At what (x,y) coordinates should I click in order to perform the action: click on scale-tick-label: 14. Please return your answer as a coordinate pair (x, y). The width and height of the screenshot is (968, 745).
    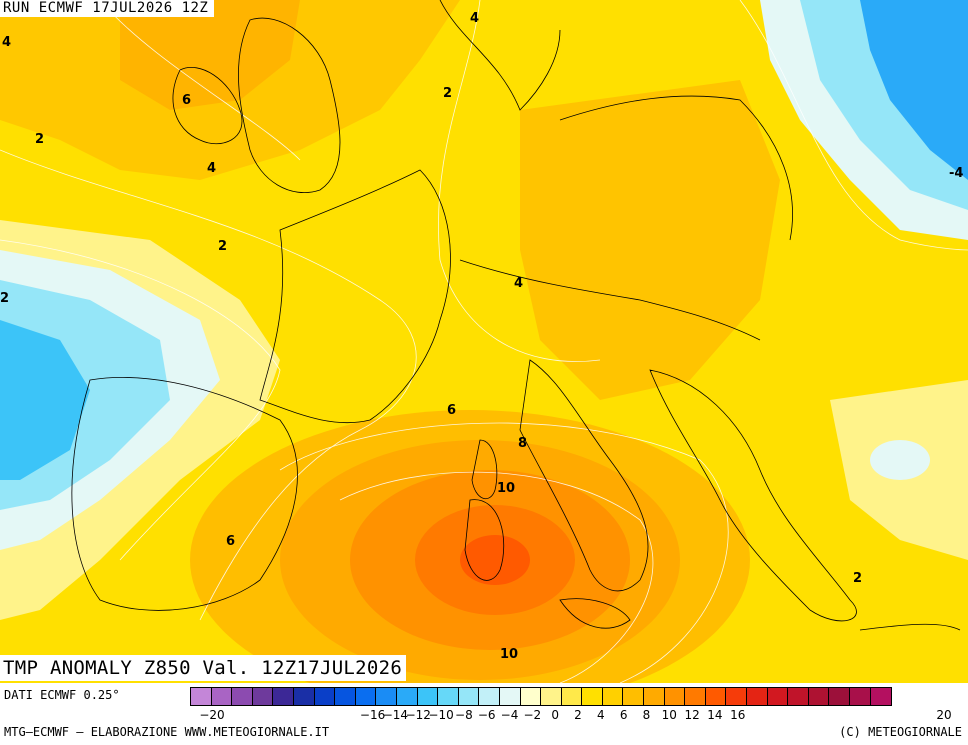
    Looking at the image, I should click on (715, 715).